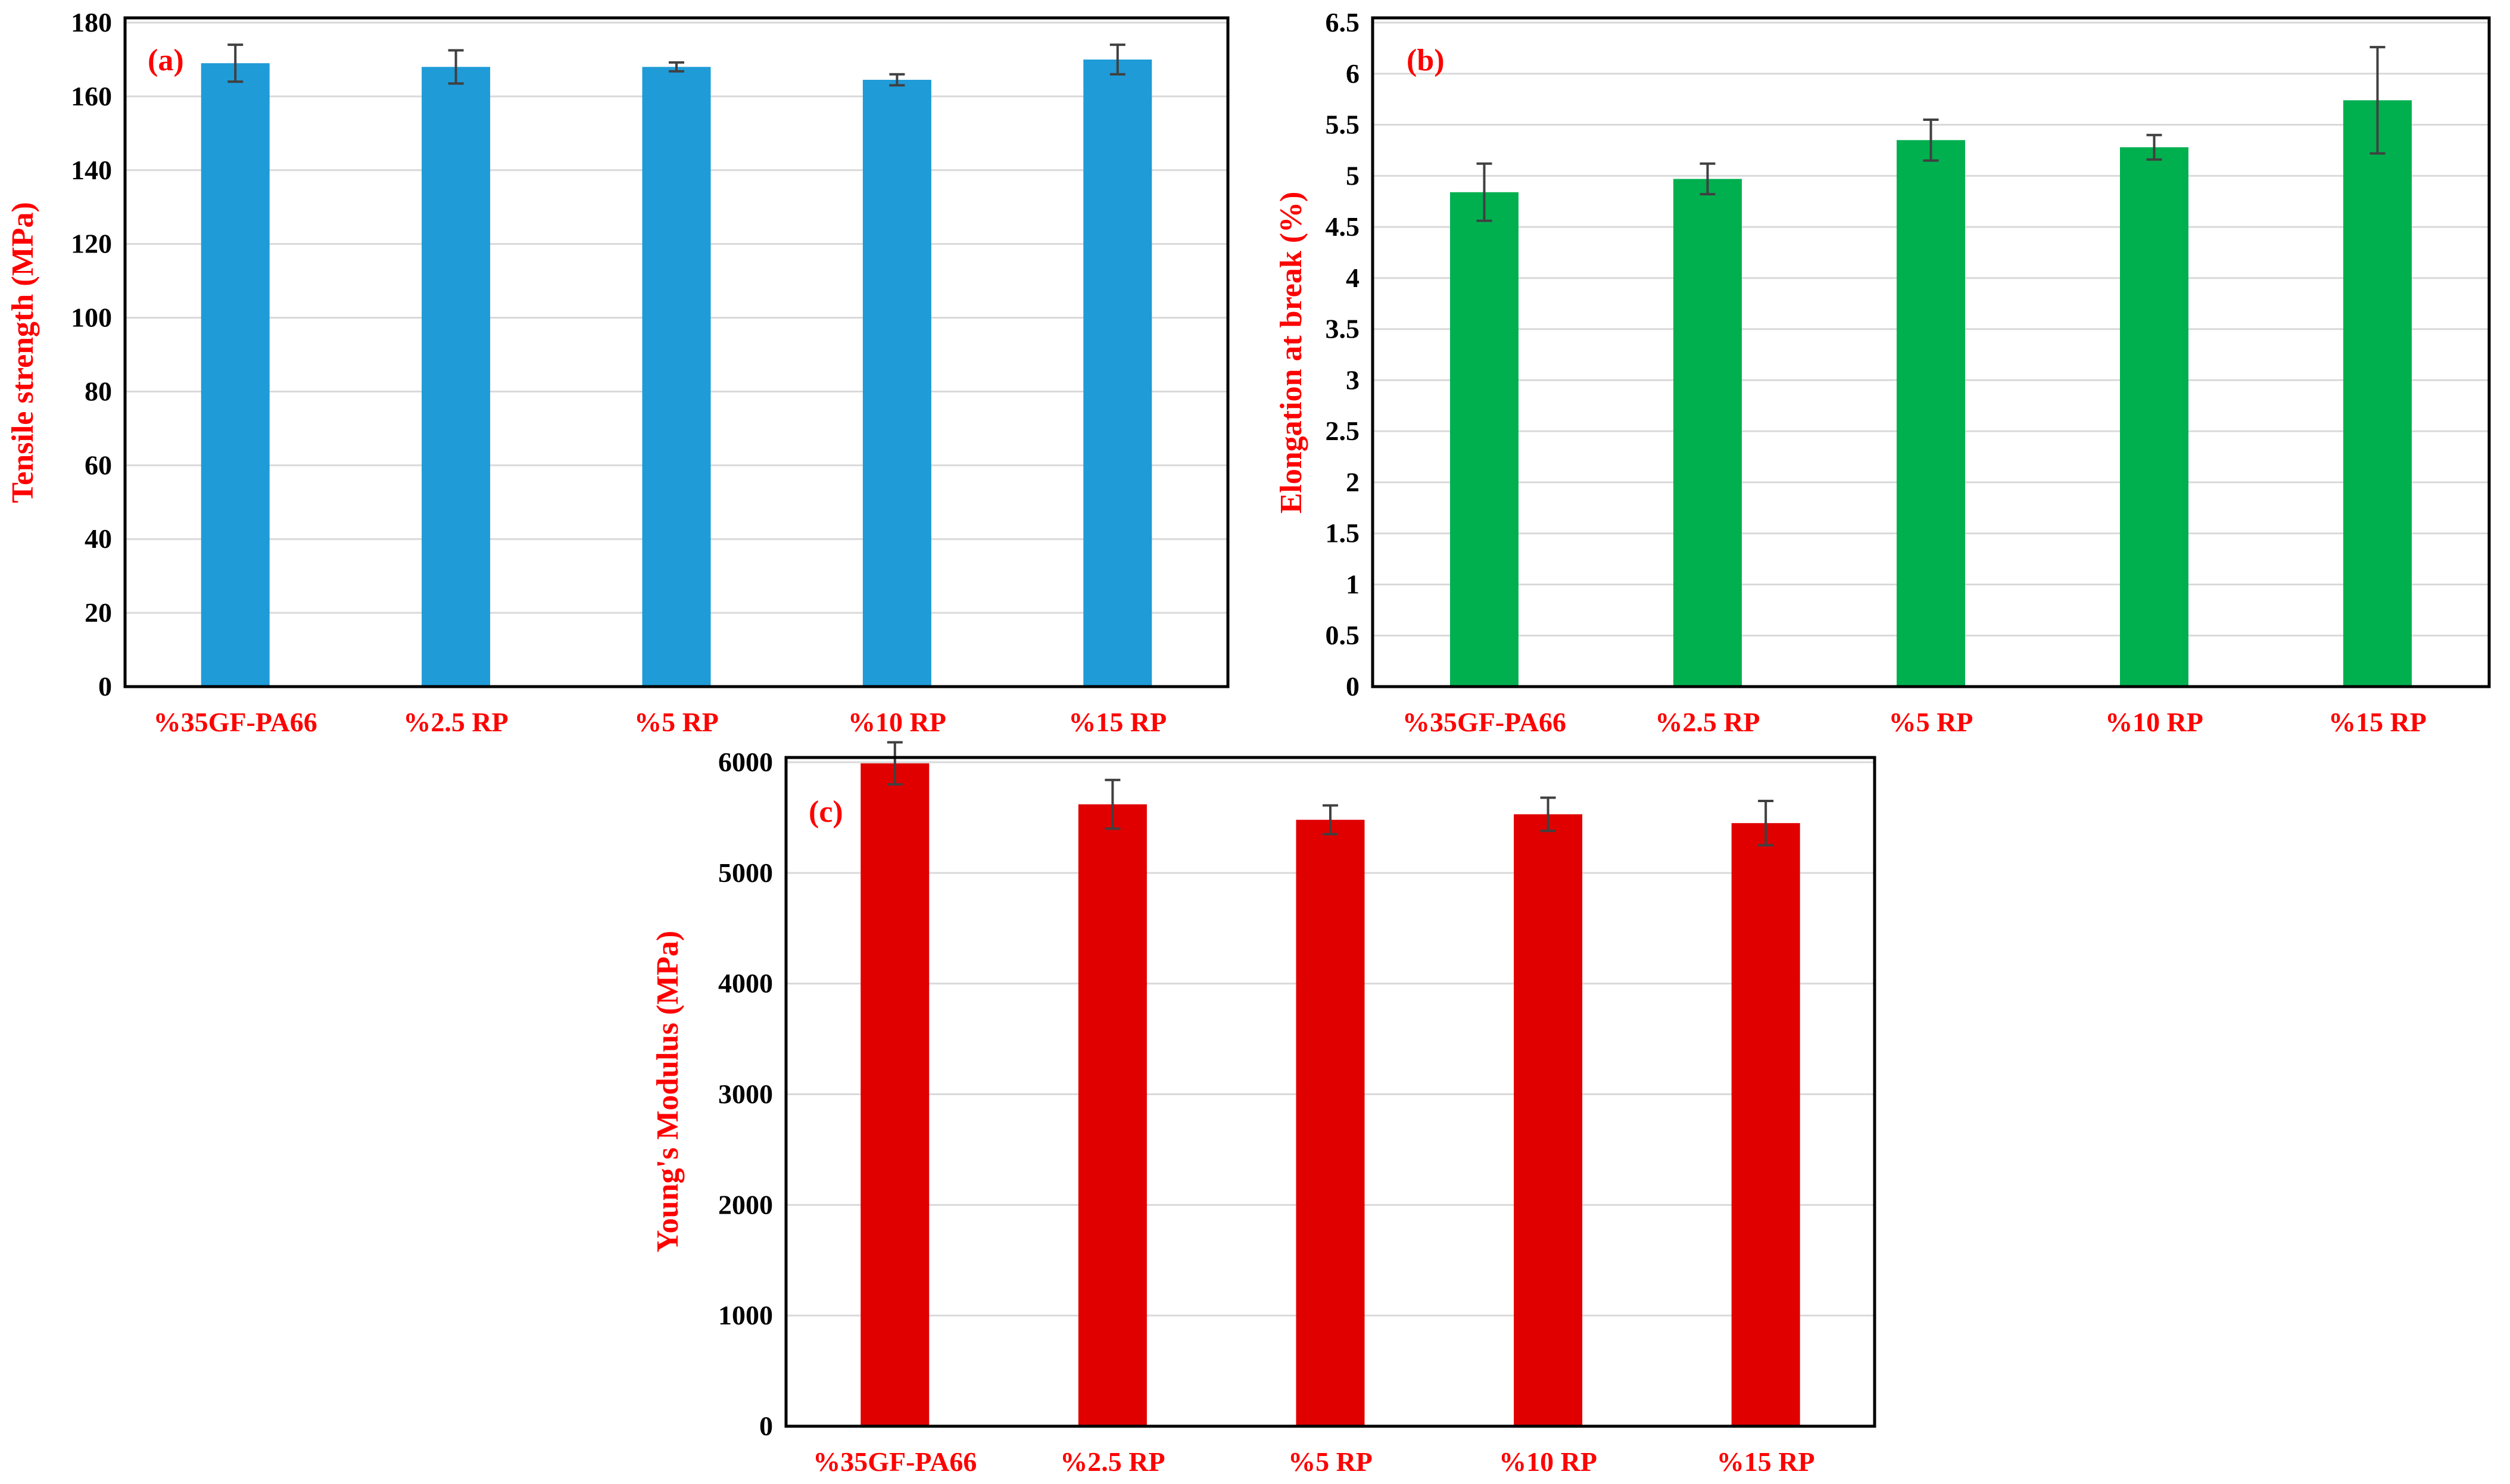  I want to click on y-tick-label: 5.5, so click(1343, 125).